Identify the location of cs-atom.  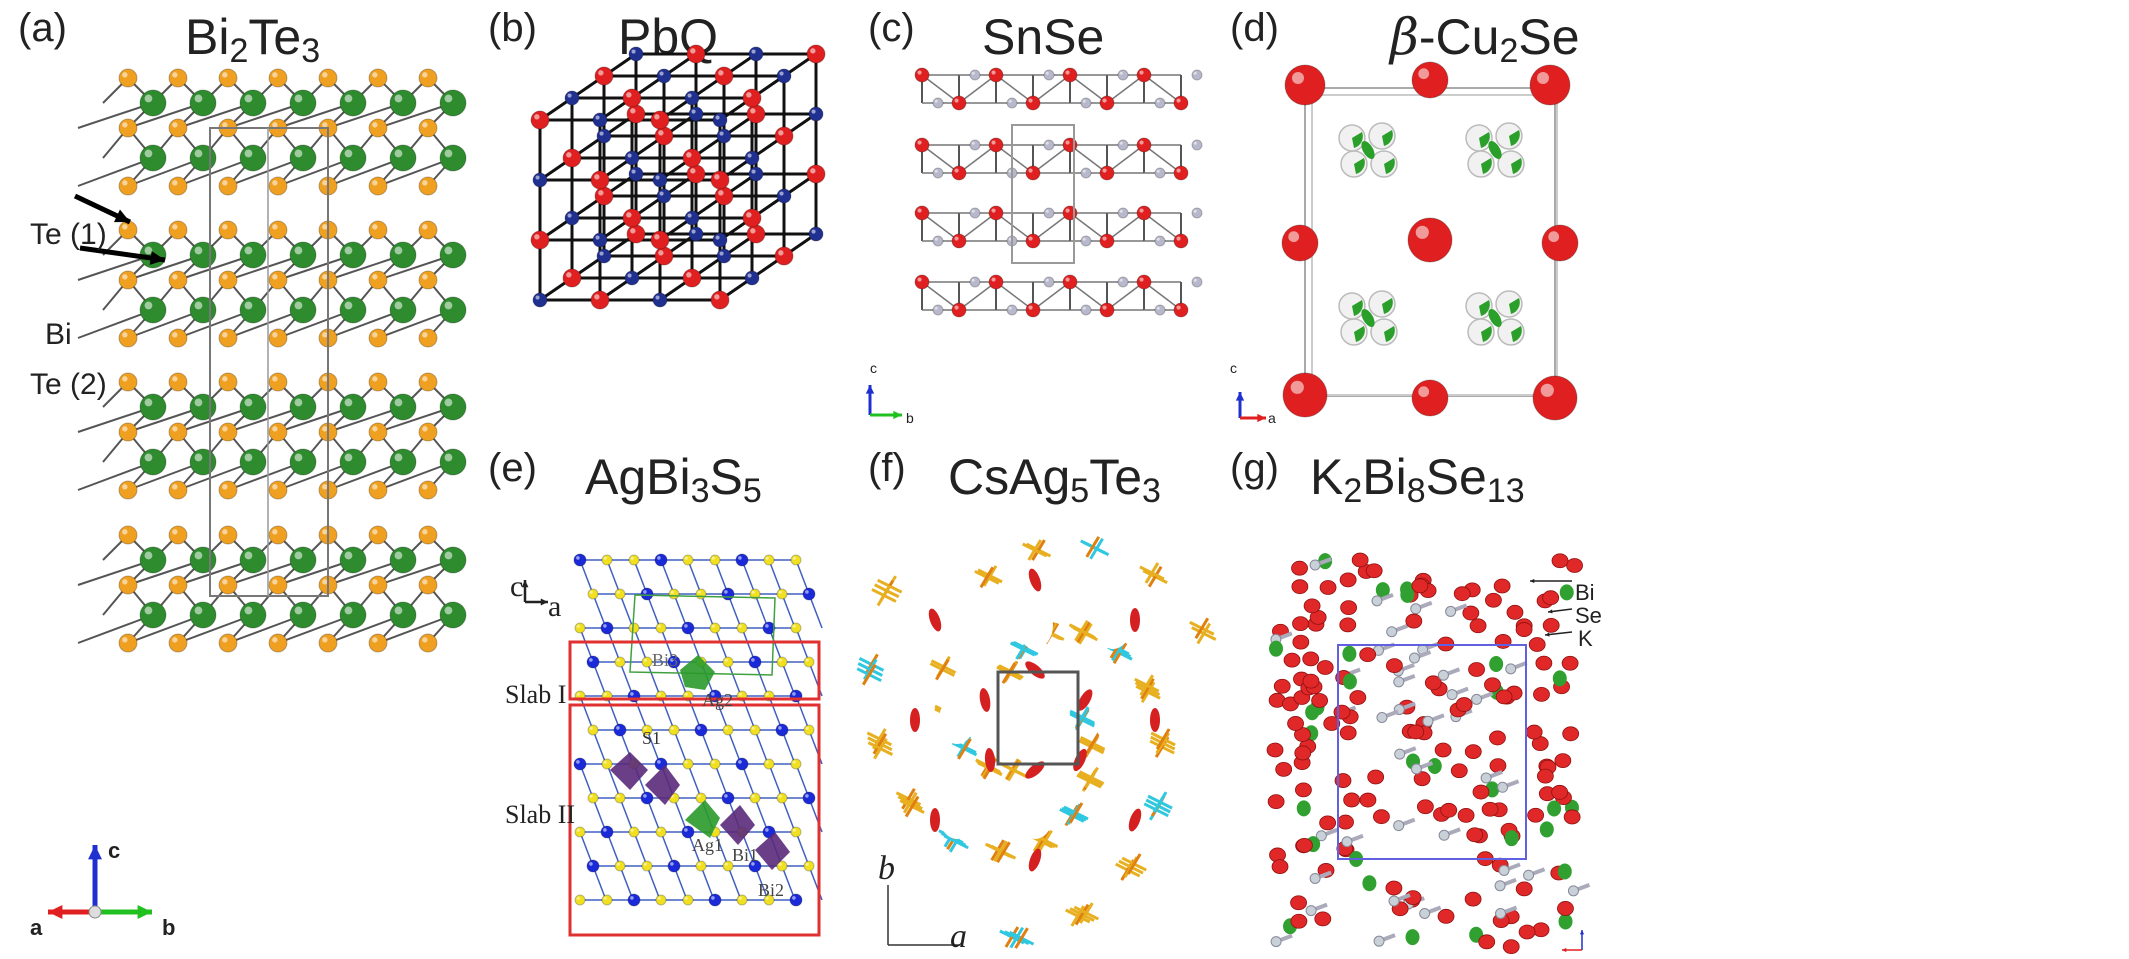
(915, 720).